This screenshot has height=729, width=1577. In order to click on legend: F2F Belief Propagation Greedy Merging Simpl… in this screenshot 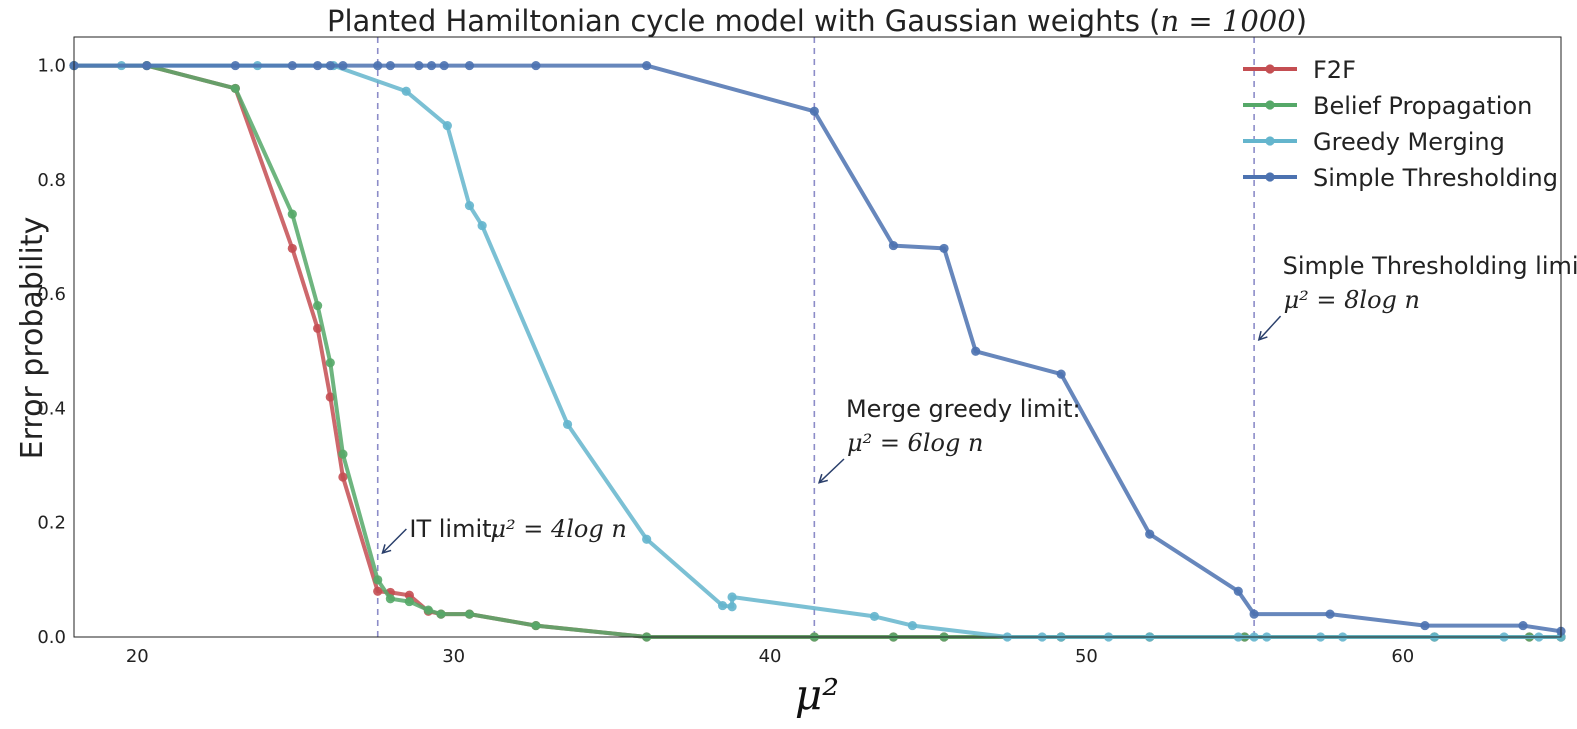, I will do `click(1400, 124)`.